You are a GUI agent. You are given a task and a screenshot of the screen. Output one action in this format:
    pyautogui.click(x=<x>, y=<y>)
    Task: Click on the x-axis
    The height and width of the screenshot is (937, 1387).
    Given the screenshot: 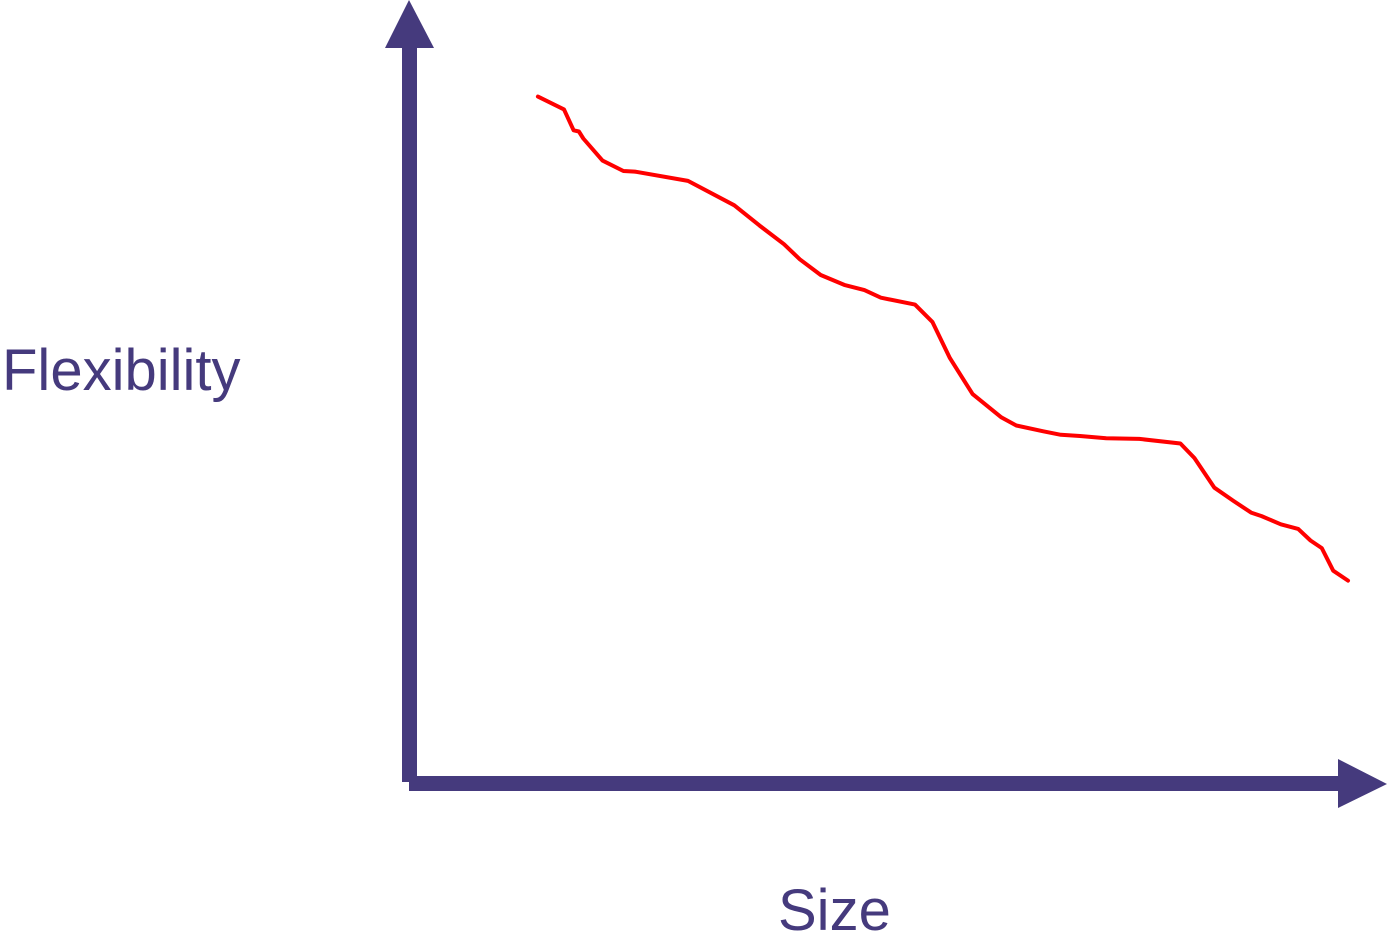 What is the action you would take?
    pyautogui.click(x=898, y=783)
    